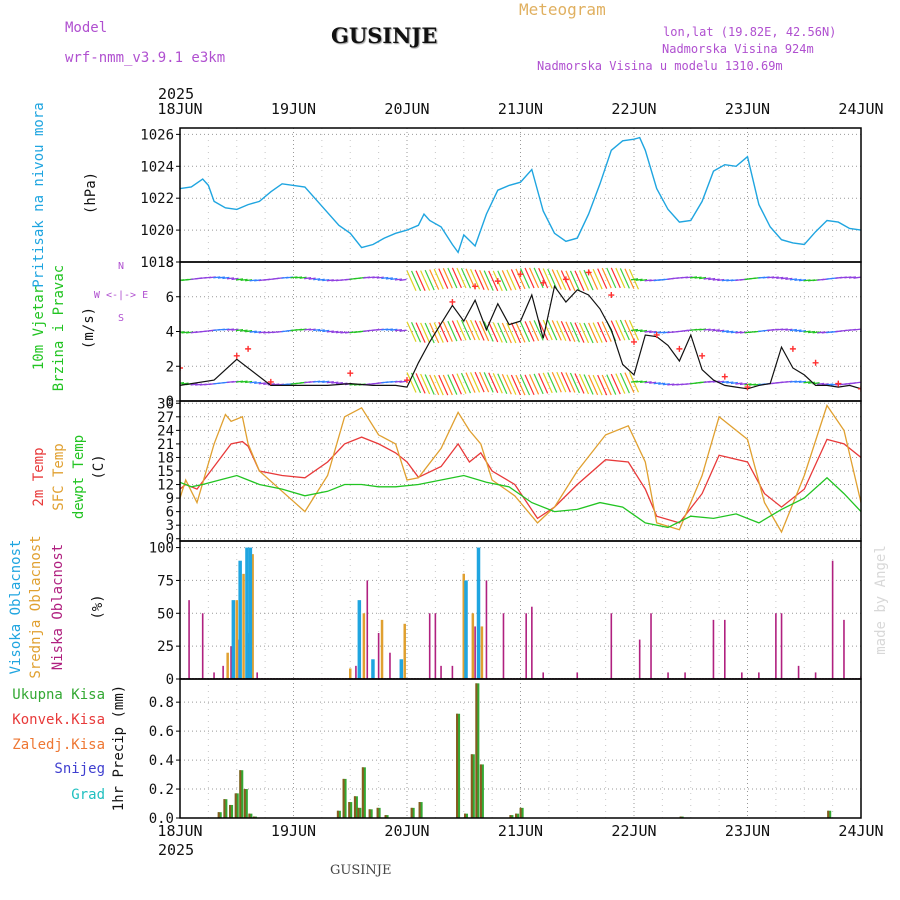 The width and height of the screenshot is (900, 900). What do you see at coordinates (165, 647) in the screenshot?
I see `y-tick-label-cloud: 25` at bounding box center [165, 647].